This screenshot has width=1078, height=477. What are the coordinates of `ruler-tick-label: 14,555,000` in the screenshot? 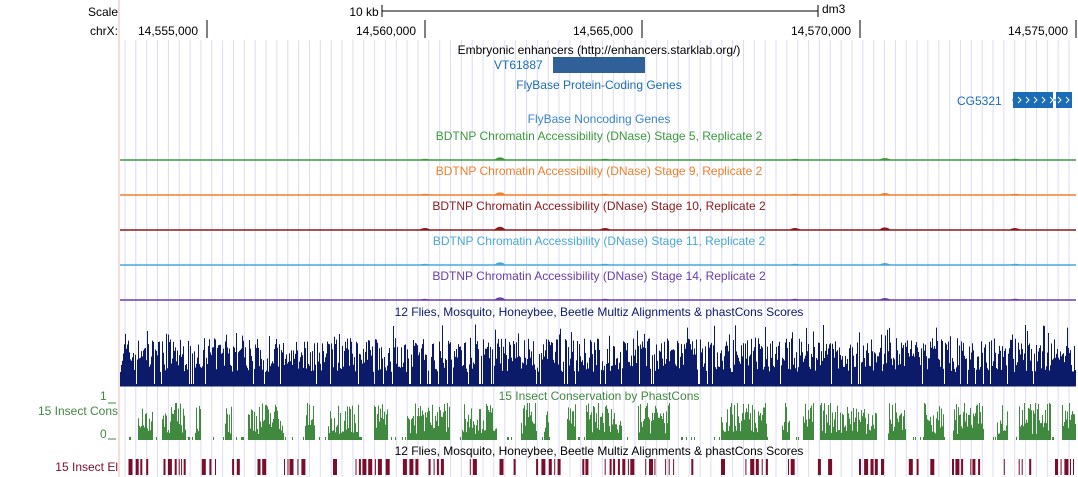 It's located at (168, 31).